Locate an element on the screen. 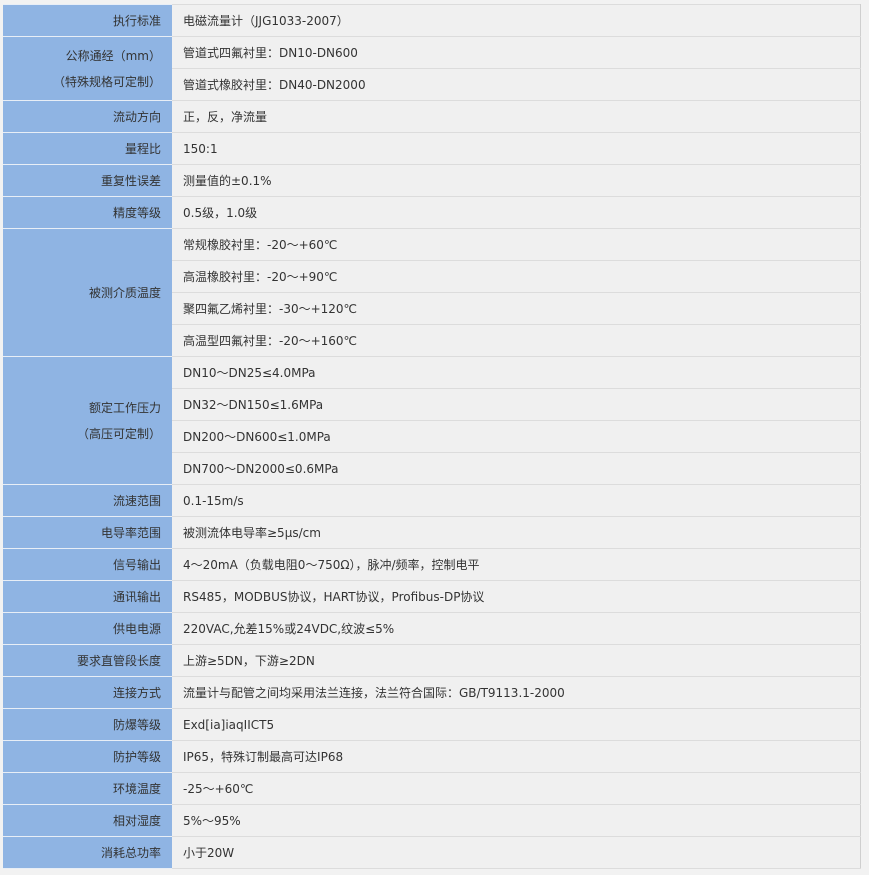  spec-row: DN200～DN600≤1.0MPa is located at coordinates (432, 436).